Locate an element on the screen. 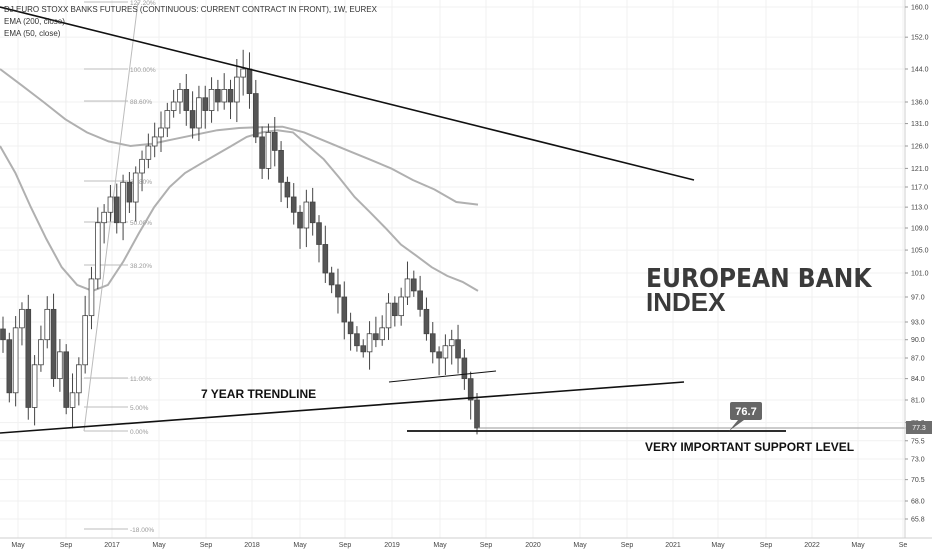 The height and width of the screenshot is (555, 932). y-tick-label: 160.0 is located at coordinates (920, 8).